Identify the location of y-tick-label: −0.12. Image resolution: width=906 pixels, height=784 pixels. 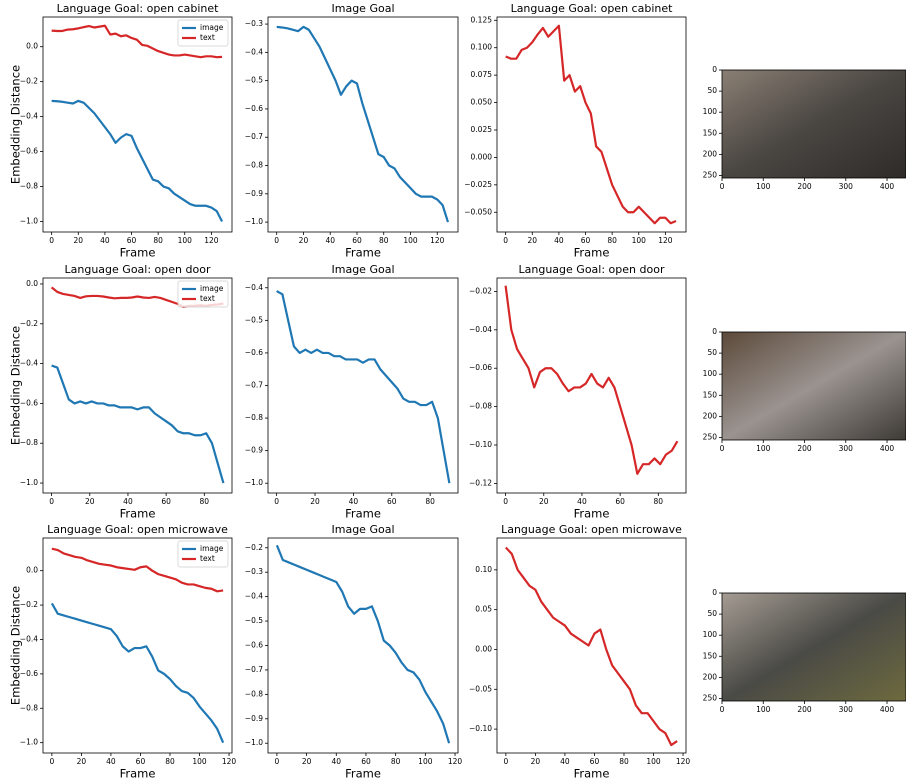
(480, 482).